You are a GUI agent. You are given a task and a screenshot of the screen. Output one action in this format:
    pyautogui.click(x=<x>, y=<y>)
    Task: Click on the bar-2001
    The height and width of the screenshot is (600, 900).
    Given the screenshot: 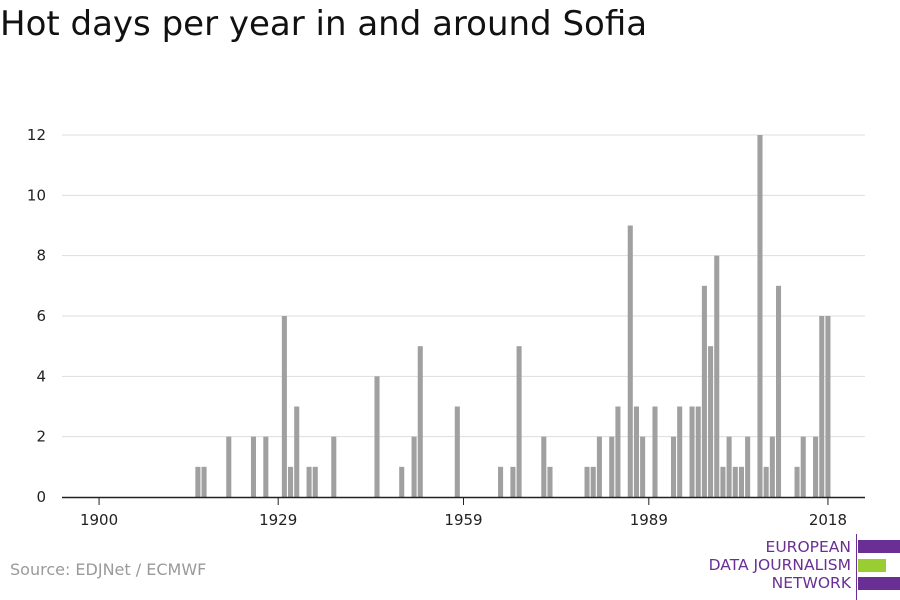 What is the action you would take?
    pyautogui.click(x=723, y=481)
    